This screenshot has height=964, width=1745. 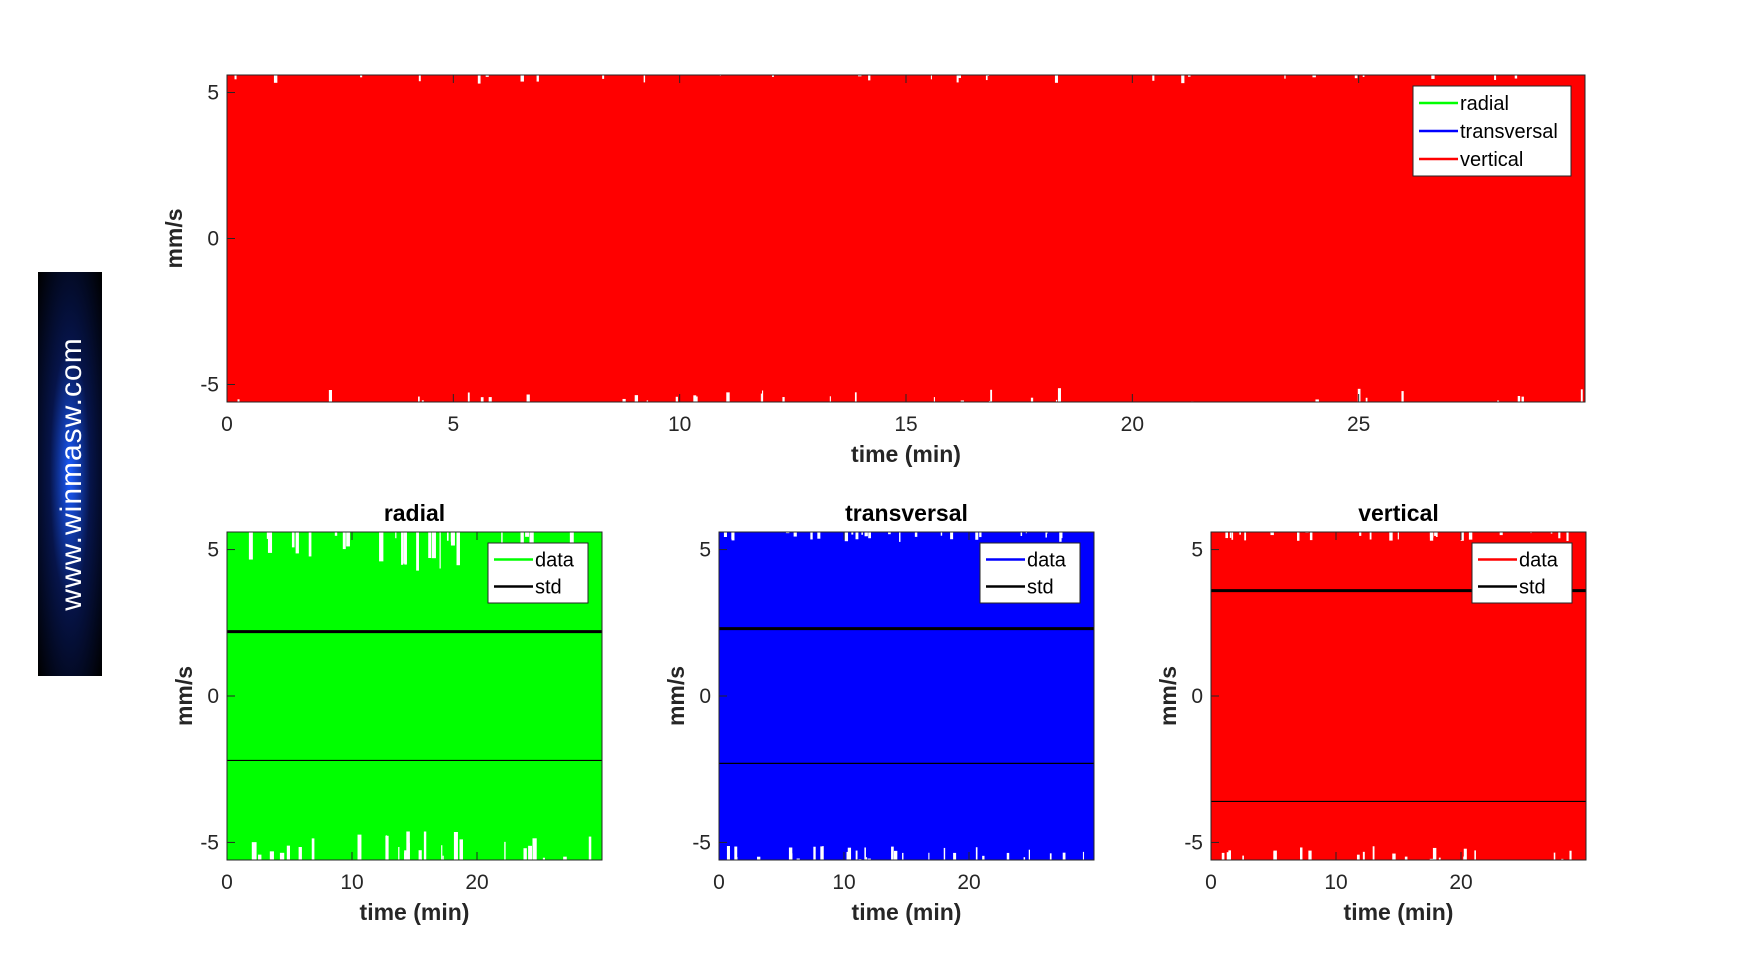 What do you see at coordinates (1030, 573) in the screenshot?
I see `transversal-legend-box` at bounding box center [1030, 573].